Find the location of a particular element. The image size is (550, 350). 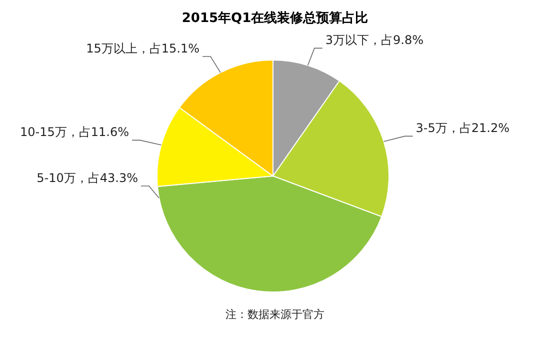

slice-label: 5-10万，占43.3% is located at coordinates (87, 178).